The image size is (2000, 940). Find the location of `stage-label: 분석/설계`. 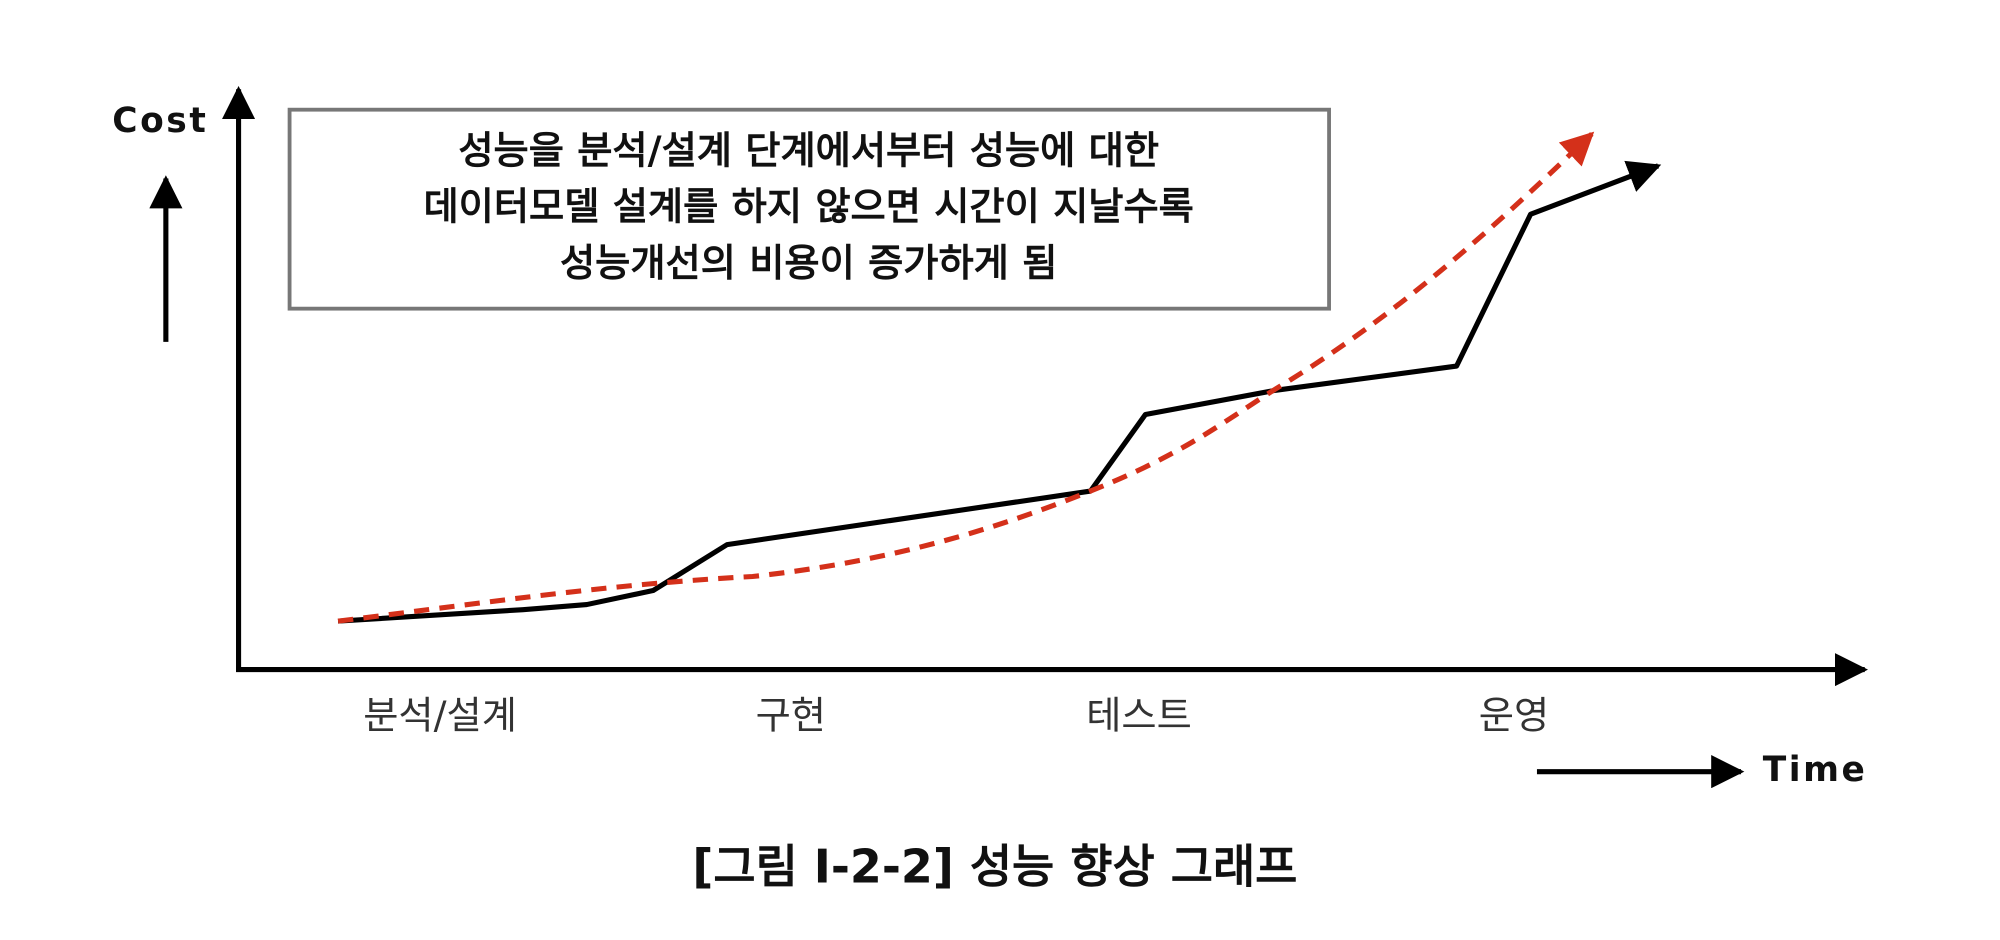

stage-label: 분석/설계 is located at coordinates (440, 716).